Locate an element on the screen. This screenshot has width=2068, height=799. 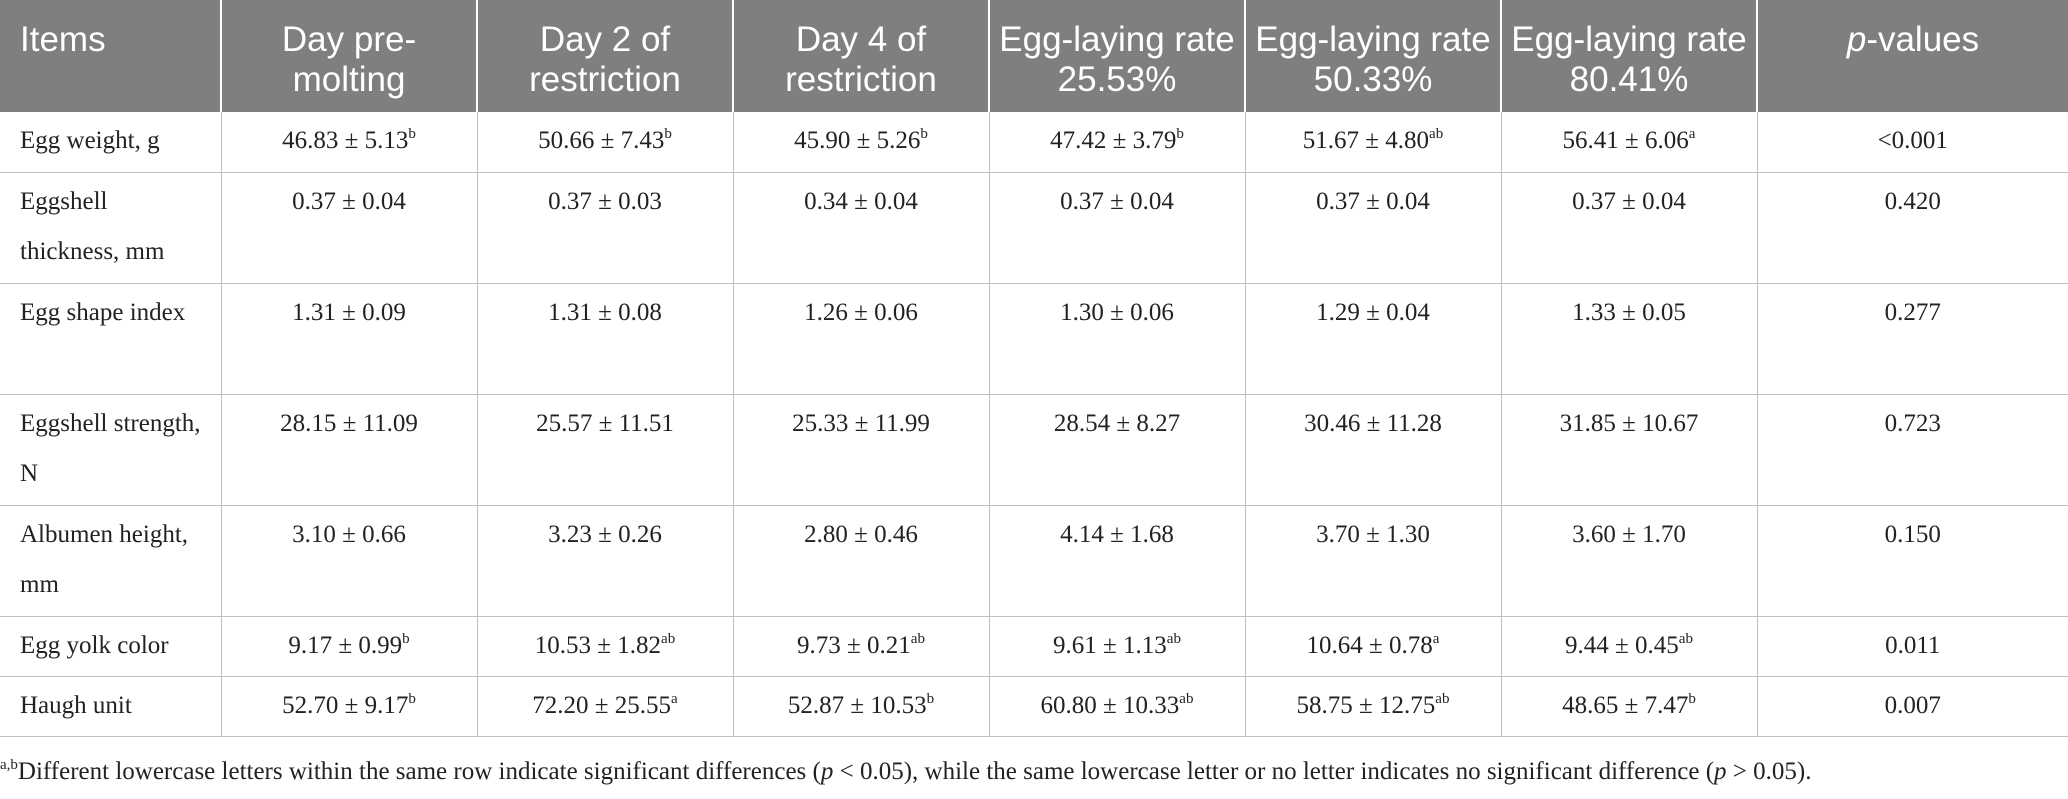
table-cell: 60.80 ± 10.33ab is located at coordinates (1117, 706).